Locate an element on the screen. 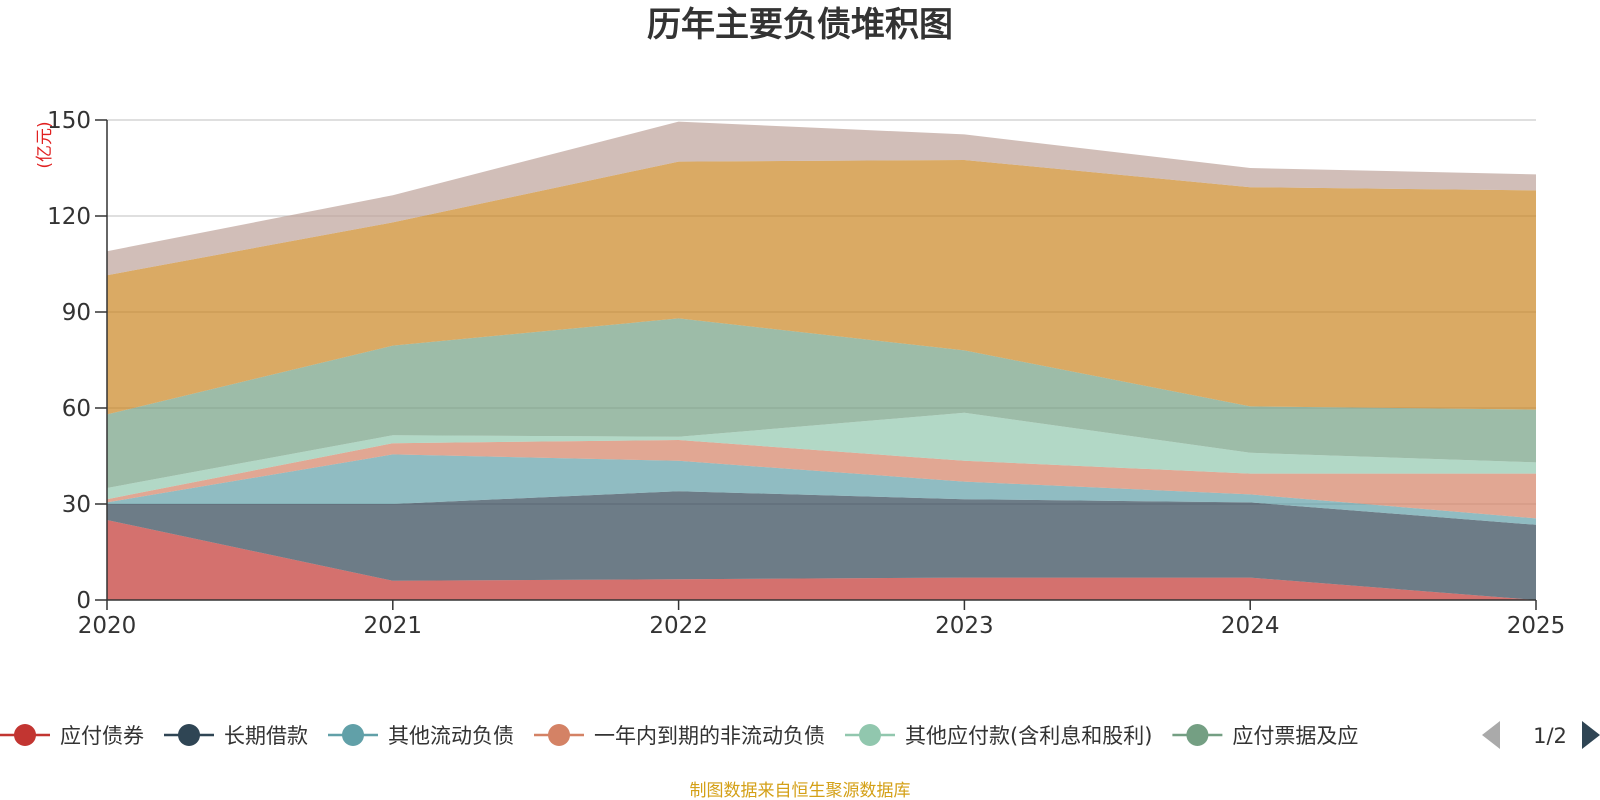 The height and width of the screenshot is (800, 1600). y-tick-label: 0 is located at coordinates (83, 601).